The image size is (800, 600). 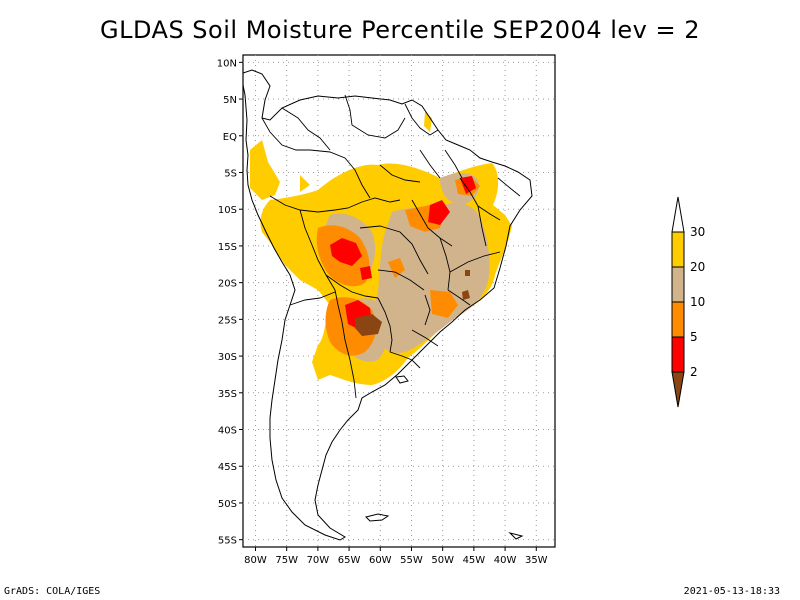 I want to click on latitude-axis: 10N 5N EQ 5S 10S 15S 20S 25S 30S 35S 40S 45S 50S 55S, so click(x=230, y=302).